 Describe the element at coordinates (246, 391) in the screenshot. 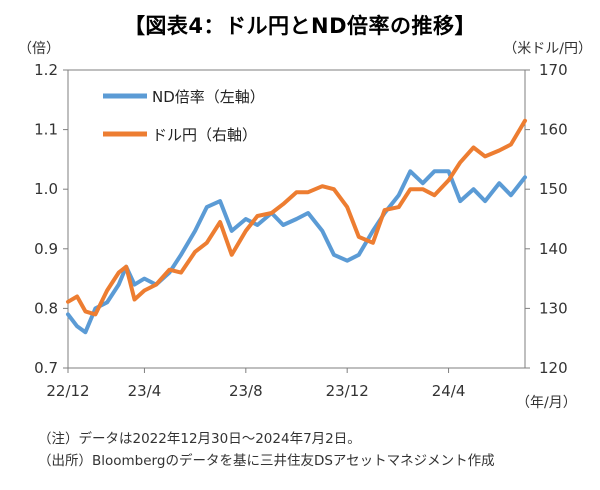

I see `x-tick-label: 23/8` at that location.